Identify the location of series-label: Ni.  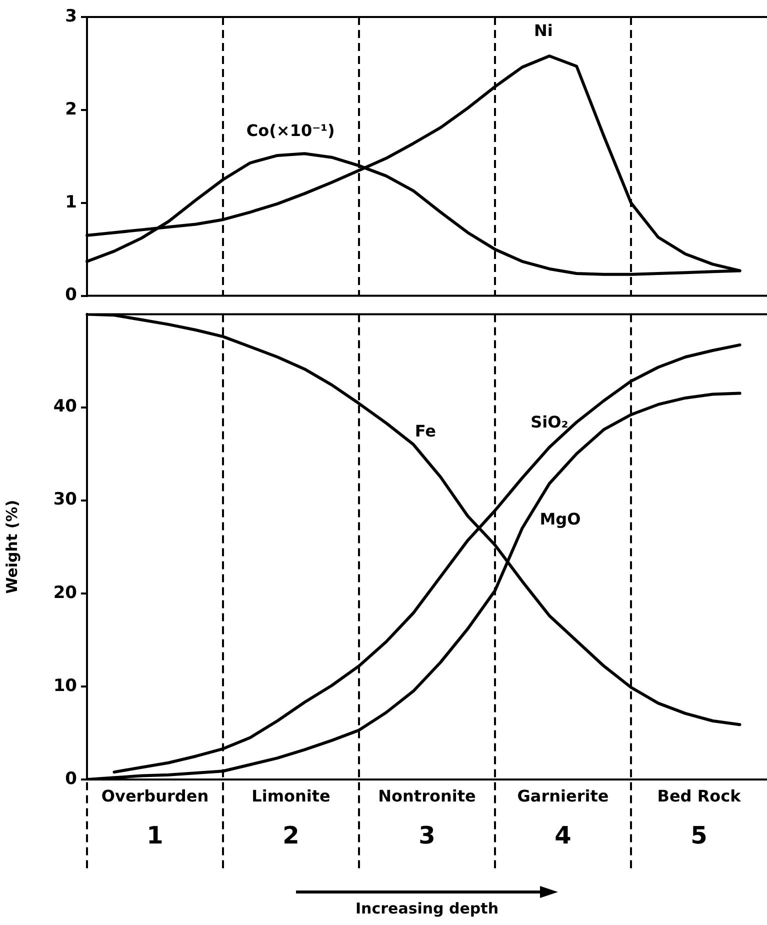
(543, 30).